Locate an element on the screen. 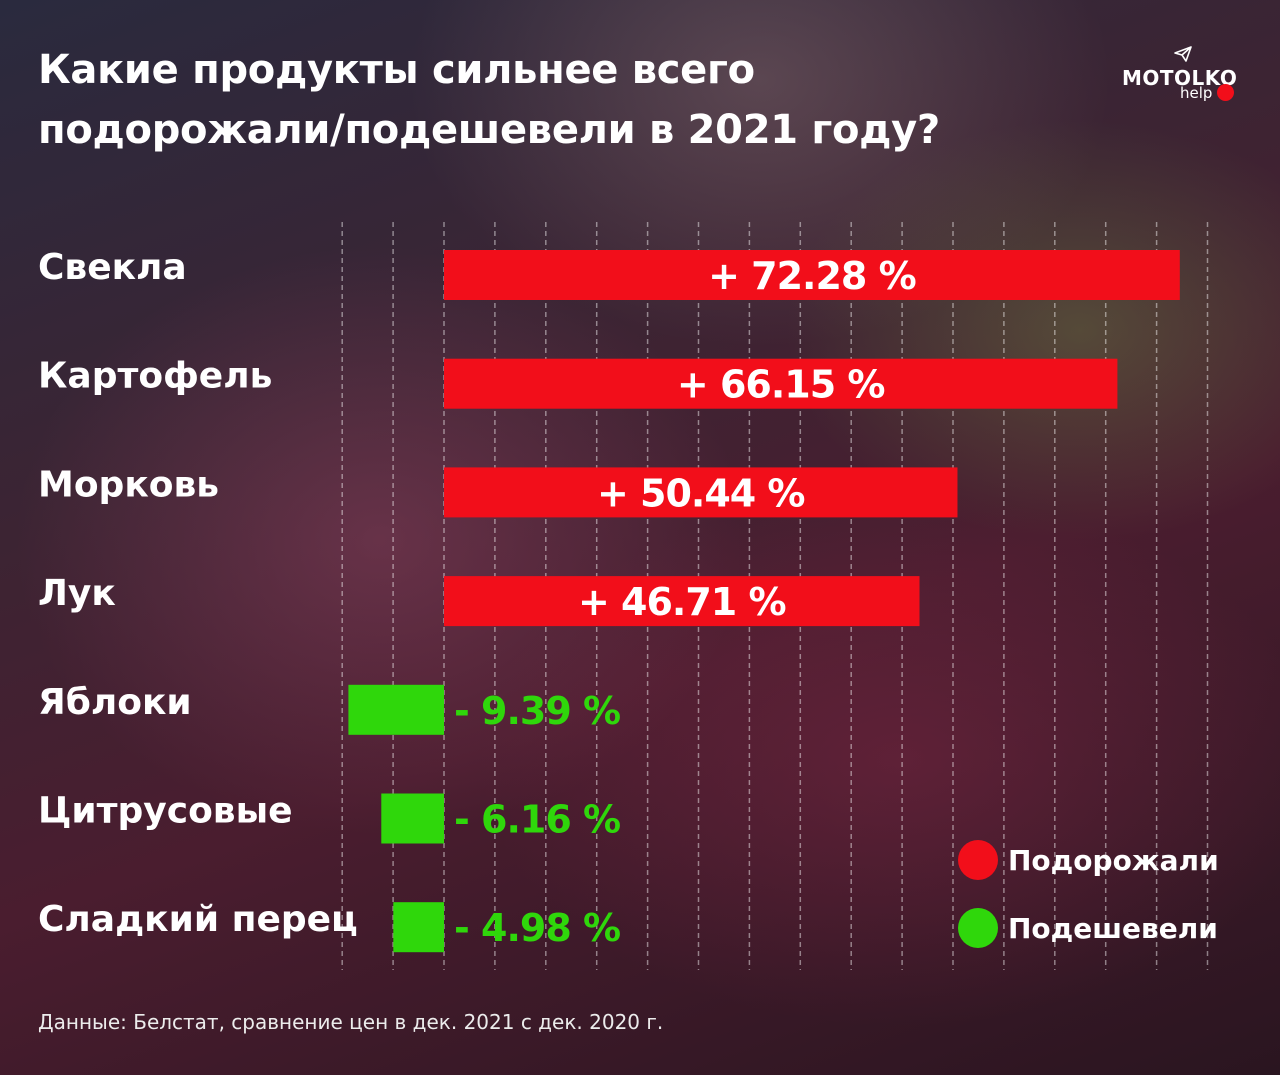 The width and height of the screenshot is (1280, 1075). category-label: Цитрусовые is located at coordinates (165, 811).